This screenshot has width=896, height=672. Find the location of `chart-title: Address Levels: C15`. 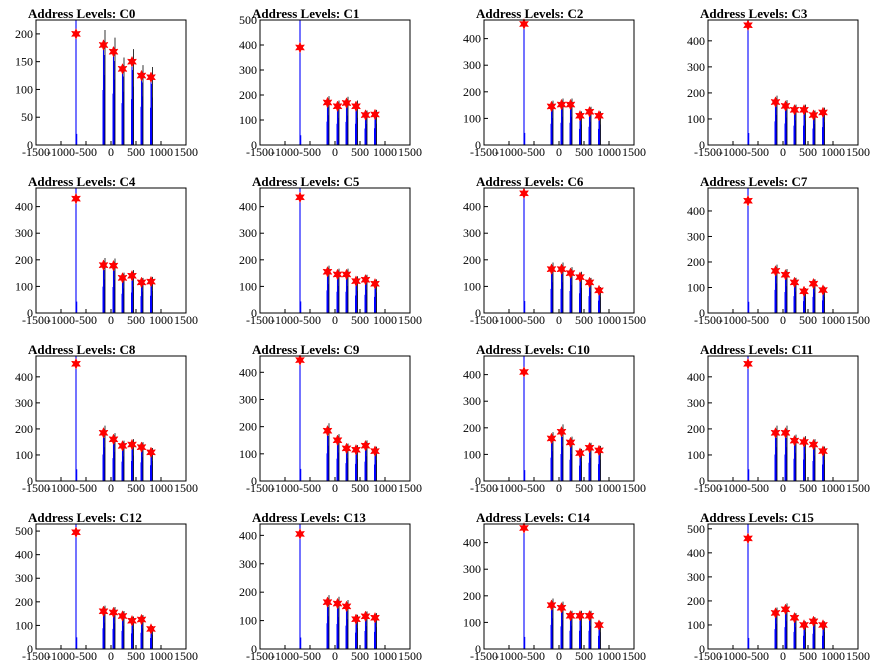

chart-title: Address Levels: C15 is located at coordinates (757, 517).